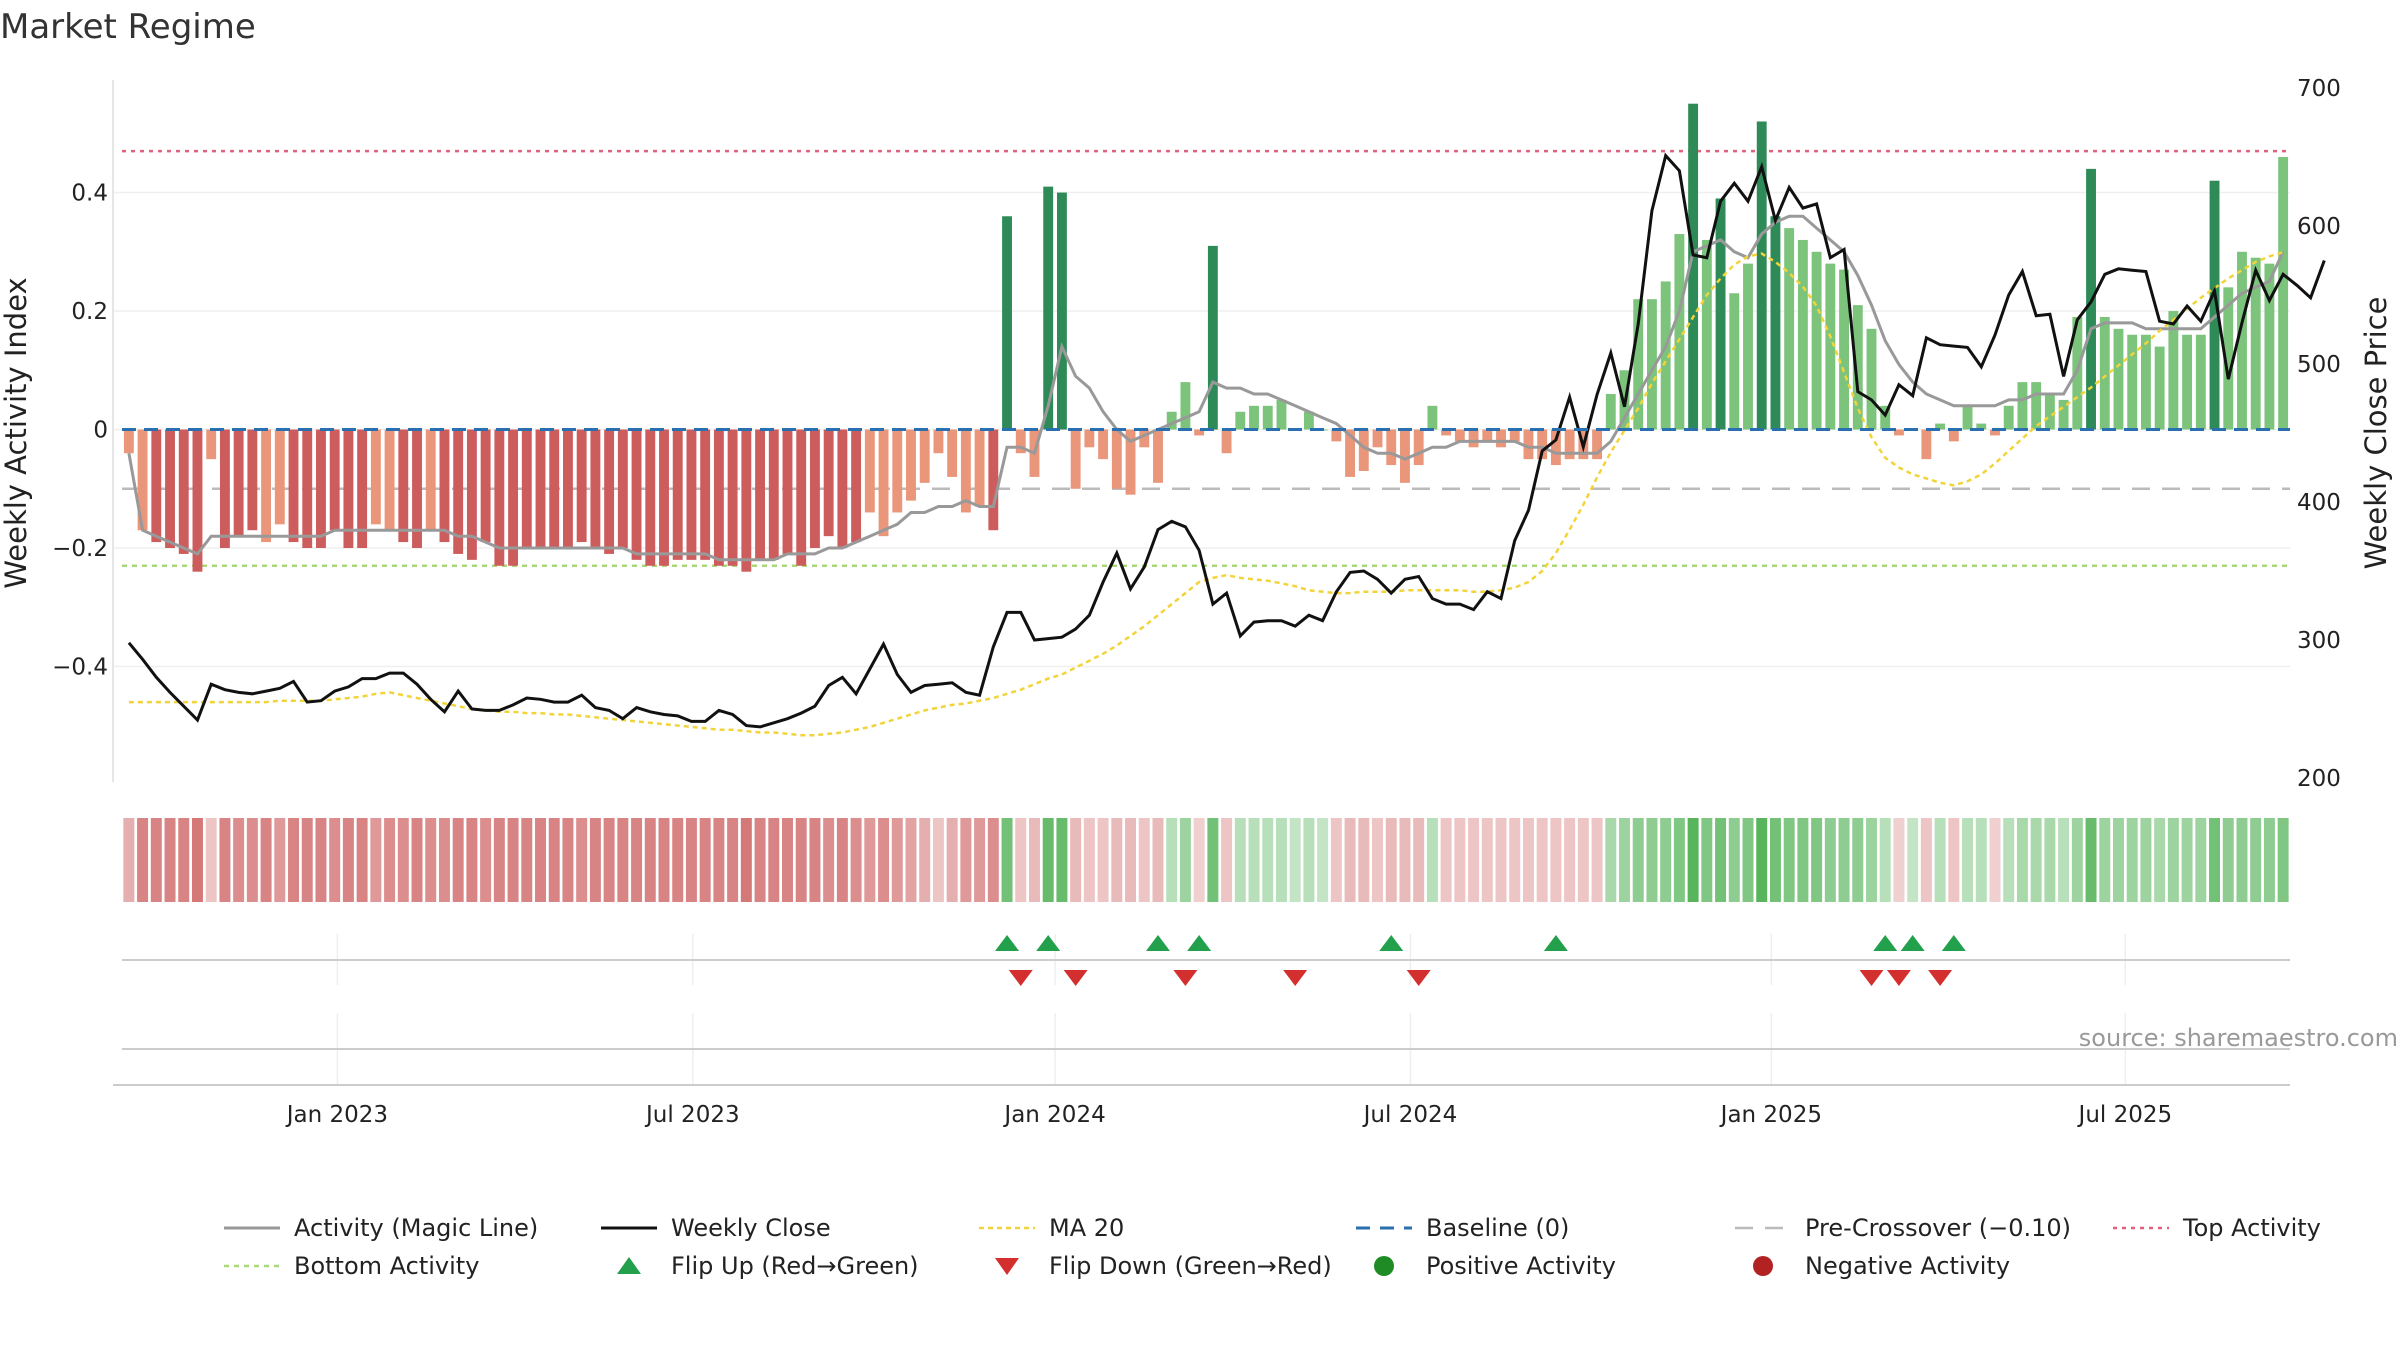 This screenshot has height=1350, width=2400. Describe the element at coordinates (100, 431) in the screenshot. I see `left-tick-label: 0` at that location.